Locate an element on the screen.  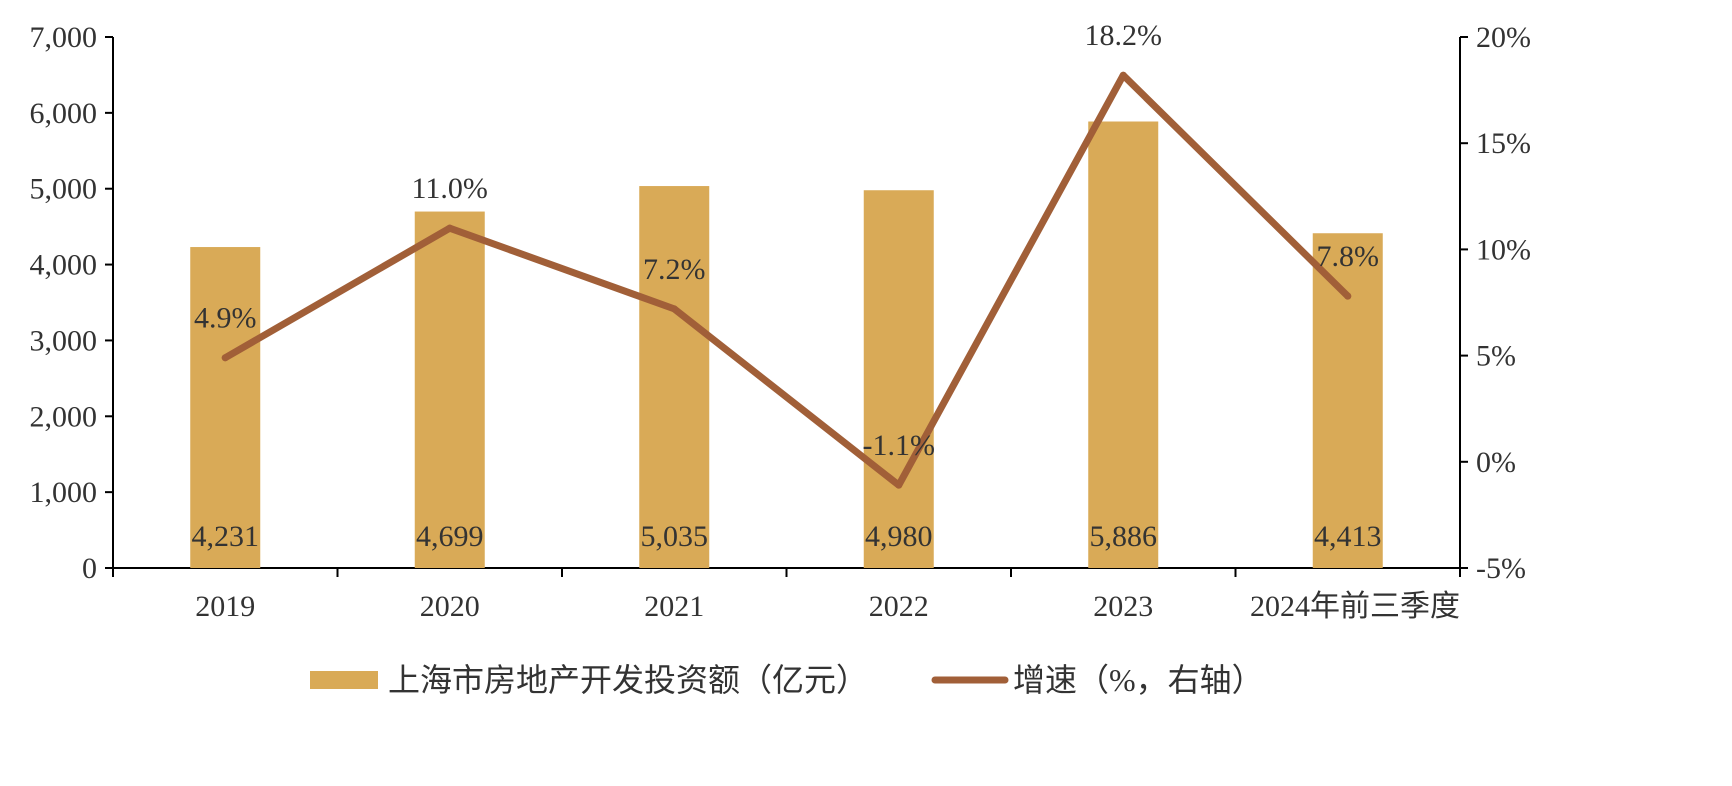
line-value-label: 18.2% is located at coordinates (1124, 35).